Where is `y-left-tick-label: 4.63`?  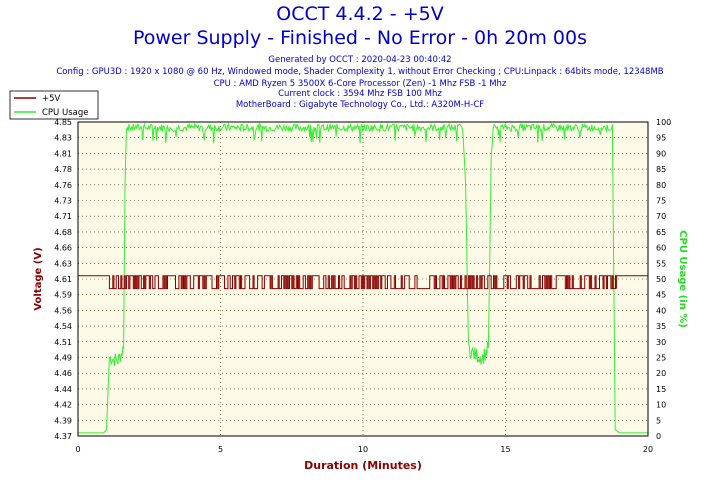 y-left-tick-label: 4.63 is located at coordinates (63, 263).